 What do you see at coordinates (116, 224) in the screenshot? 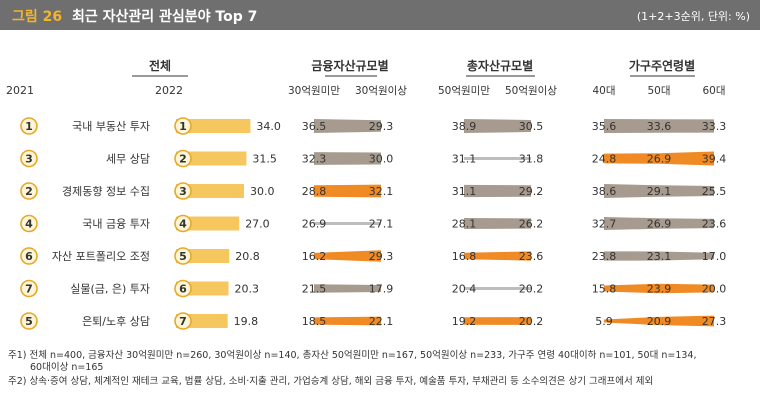
I see `category-label-3: 국내 금융 투자` at bounding box center [116, 224].